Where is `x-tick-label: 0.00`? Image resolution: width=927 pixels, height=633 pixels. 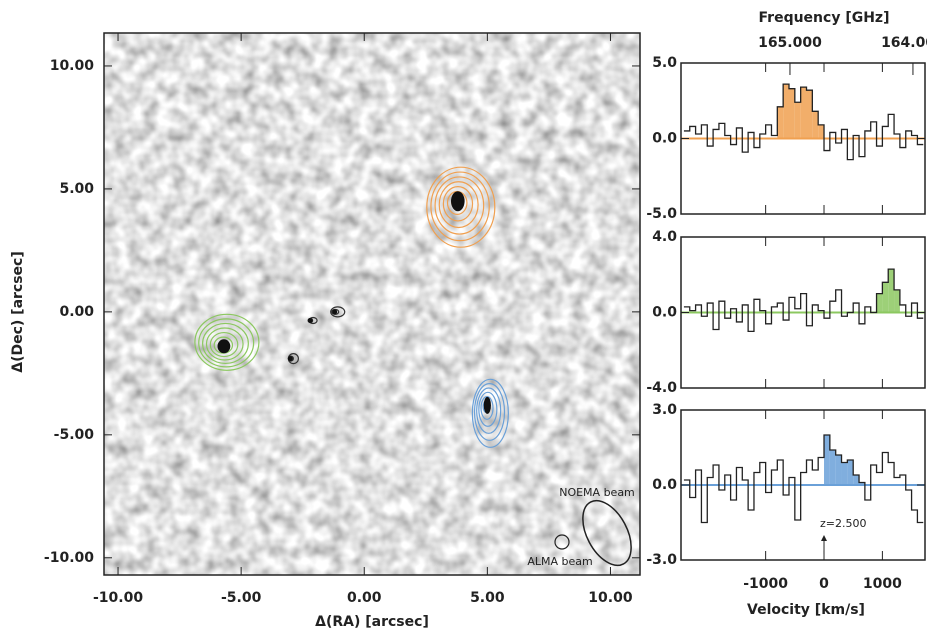
x-tick-label: 0.00 is located at coordinates (364, 598).